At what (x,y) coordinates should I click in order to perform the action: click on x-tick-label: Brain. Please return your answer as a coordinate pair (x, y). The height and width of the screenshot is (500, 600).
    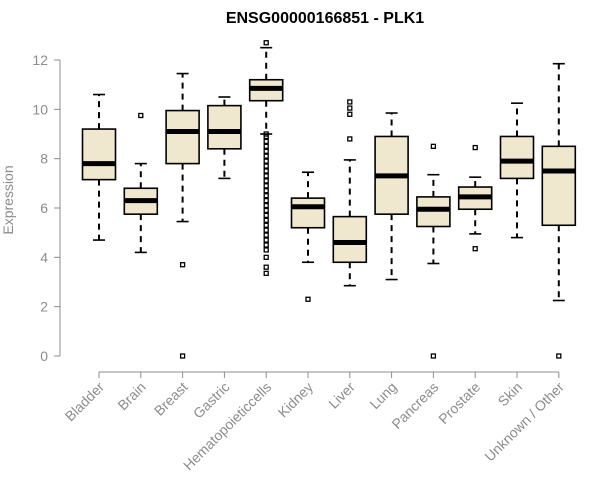
    Looking at the image, I should click on (131, 396).